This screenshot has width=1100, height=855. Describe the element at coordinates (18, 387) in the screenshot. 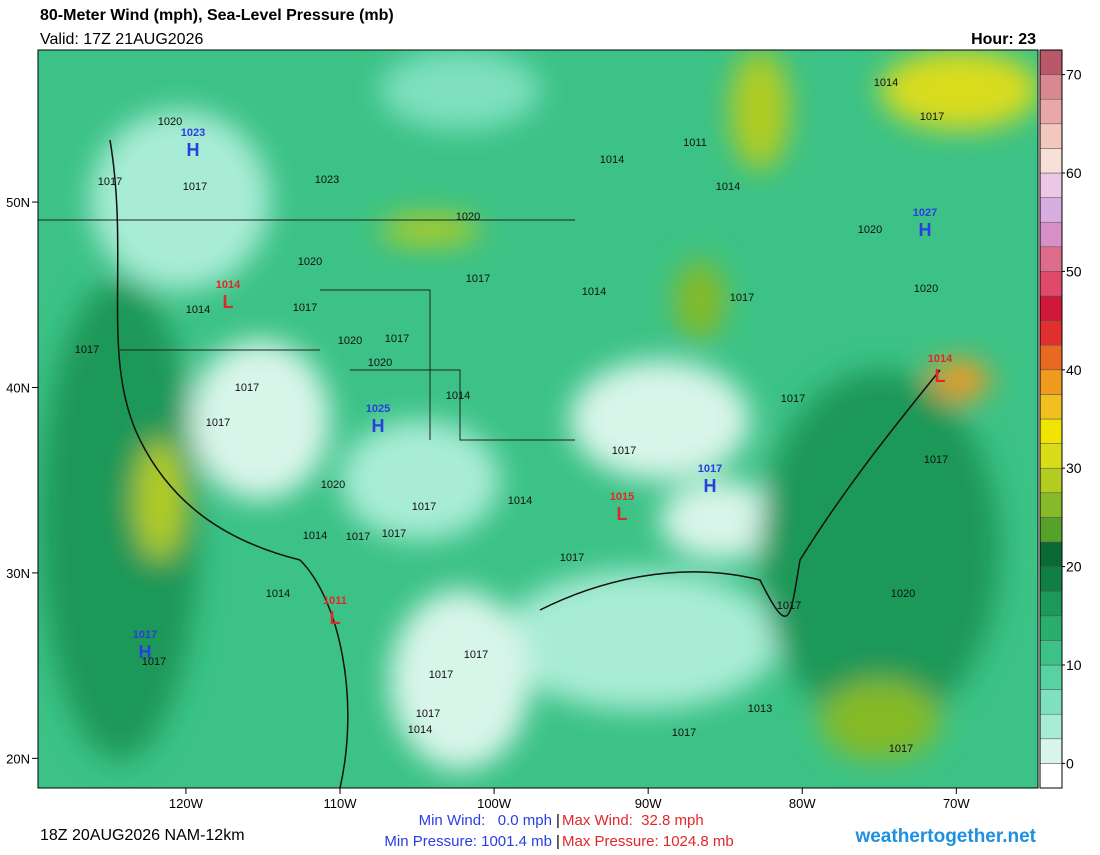

I see `lat-label: 40N` at that location.